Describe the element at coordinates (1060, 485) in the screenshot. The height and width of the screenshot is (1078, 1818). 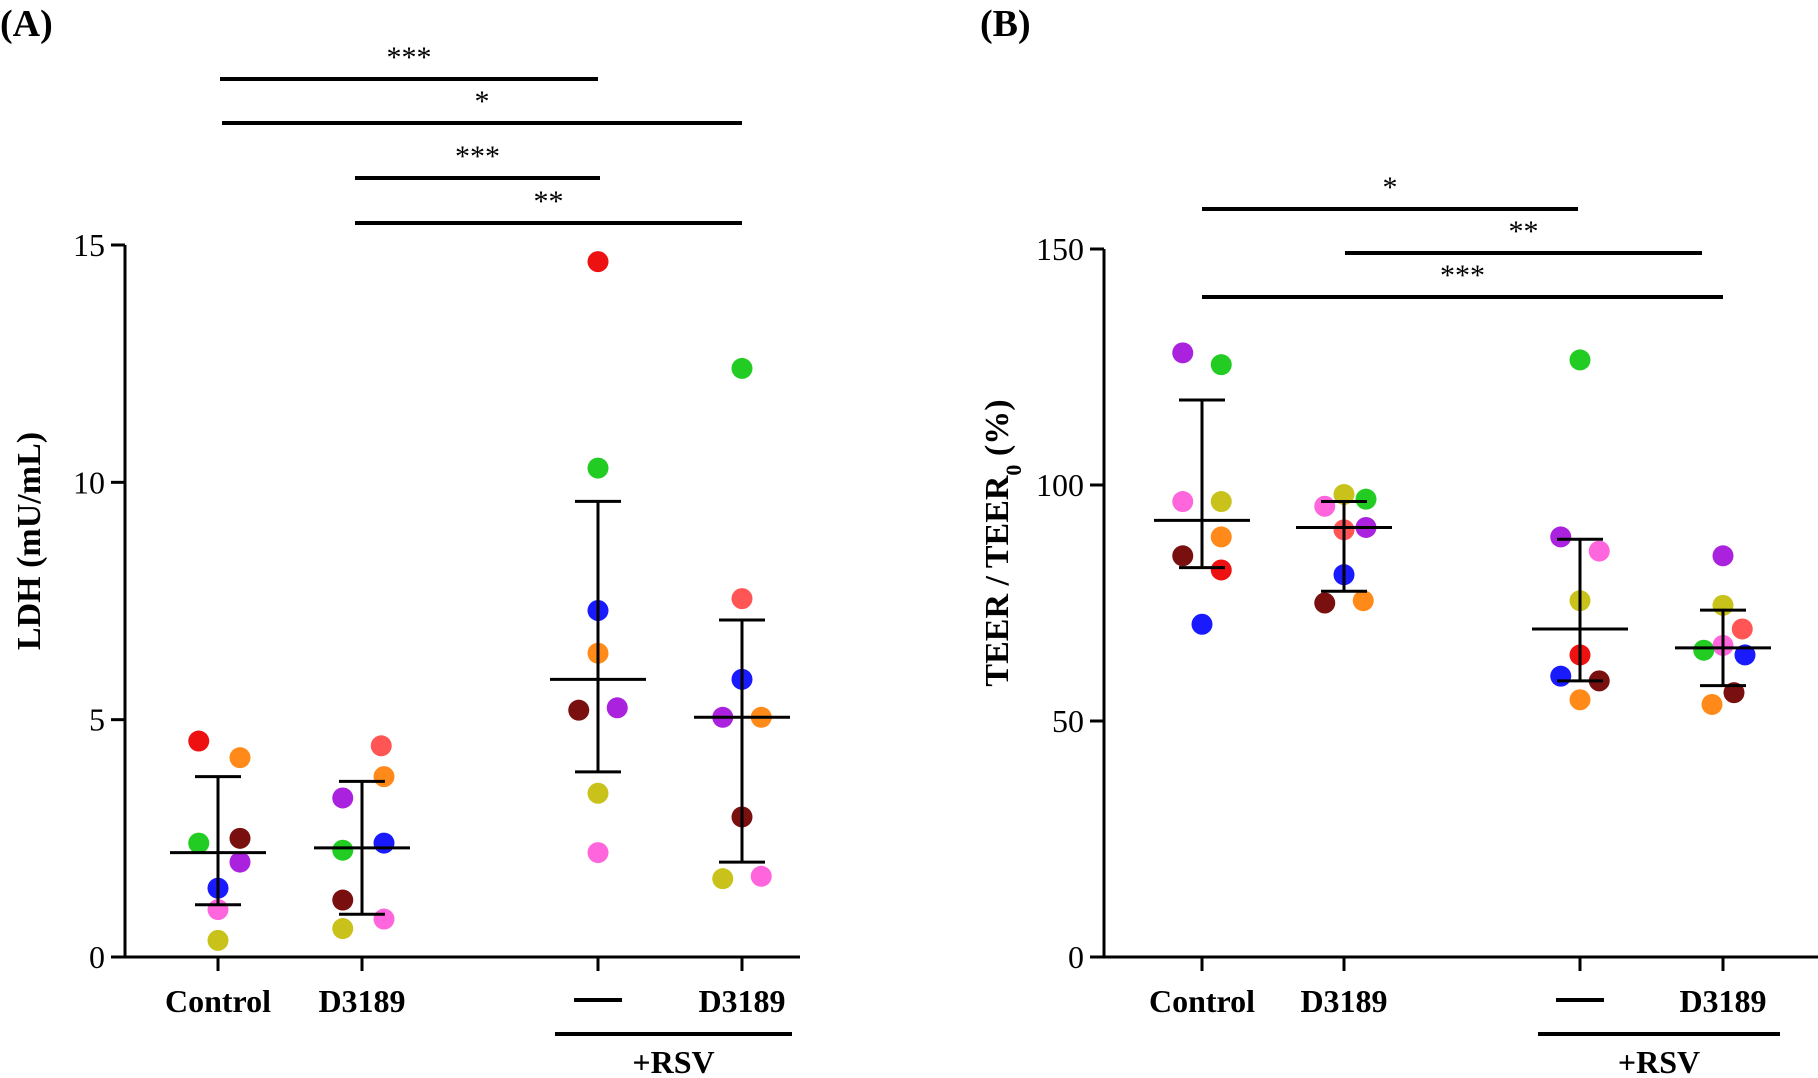
I see `y-tick-label: 100` at that location.